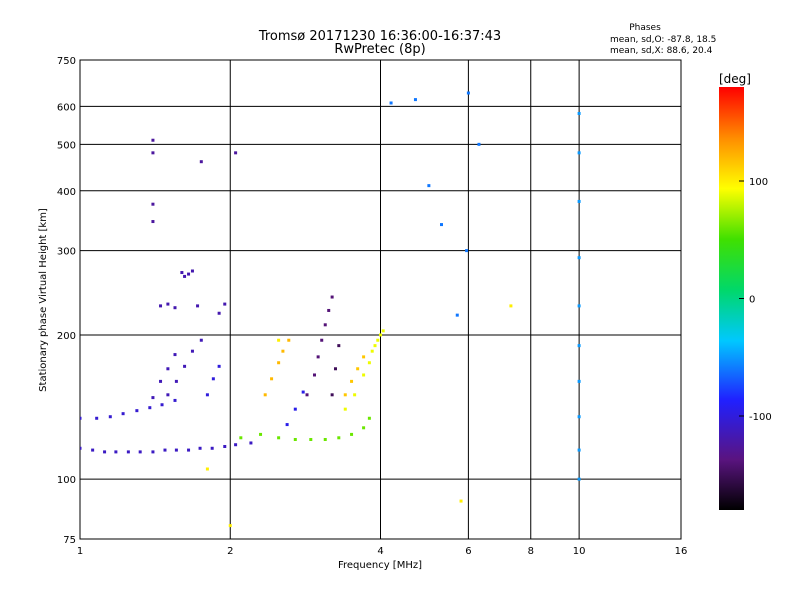  What do you see at coordinates (735, 79) in the screenshot?
I see `colorbar-label: [deg]` at bounding box center [735, 79].